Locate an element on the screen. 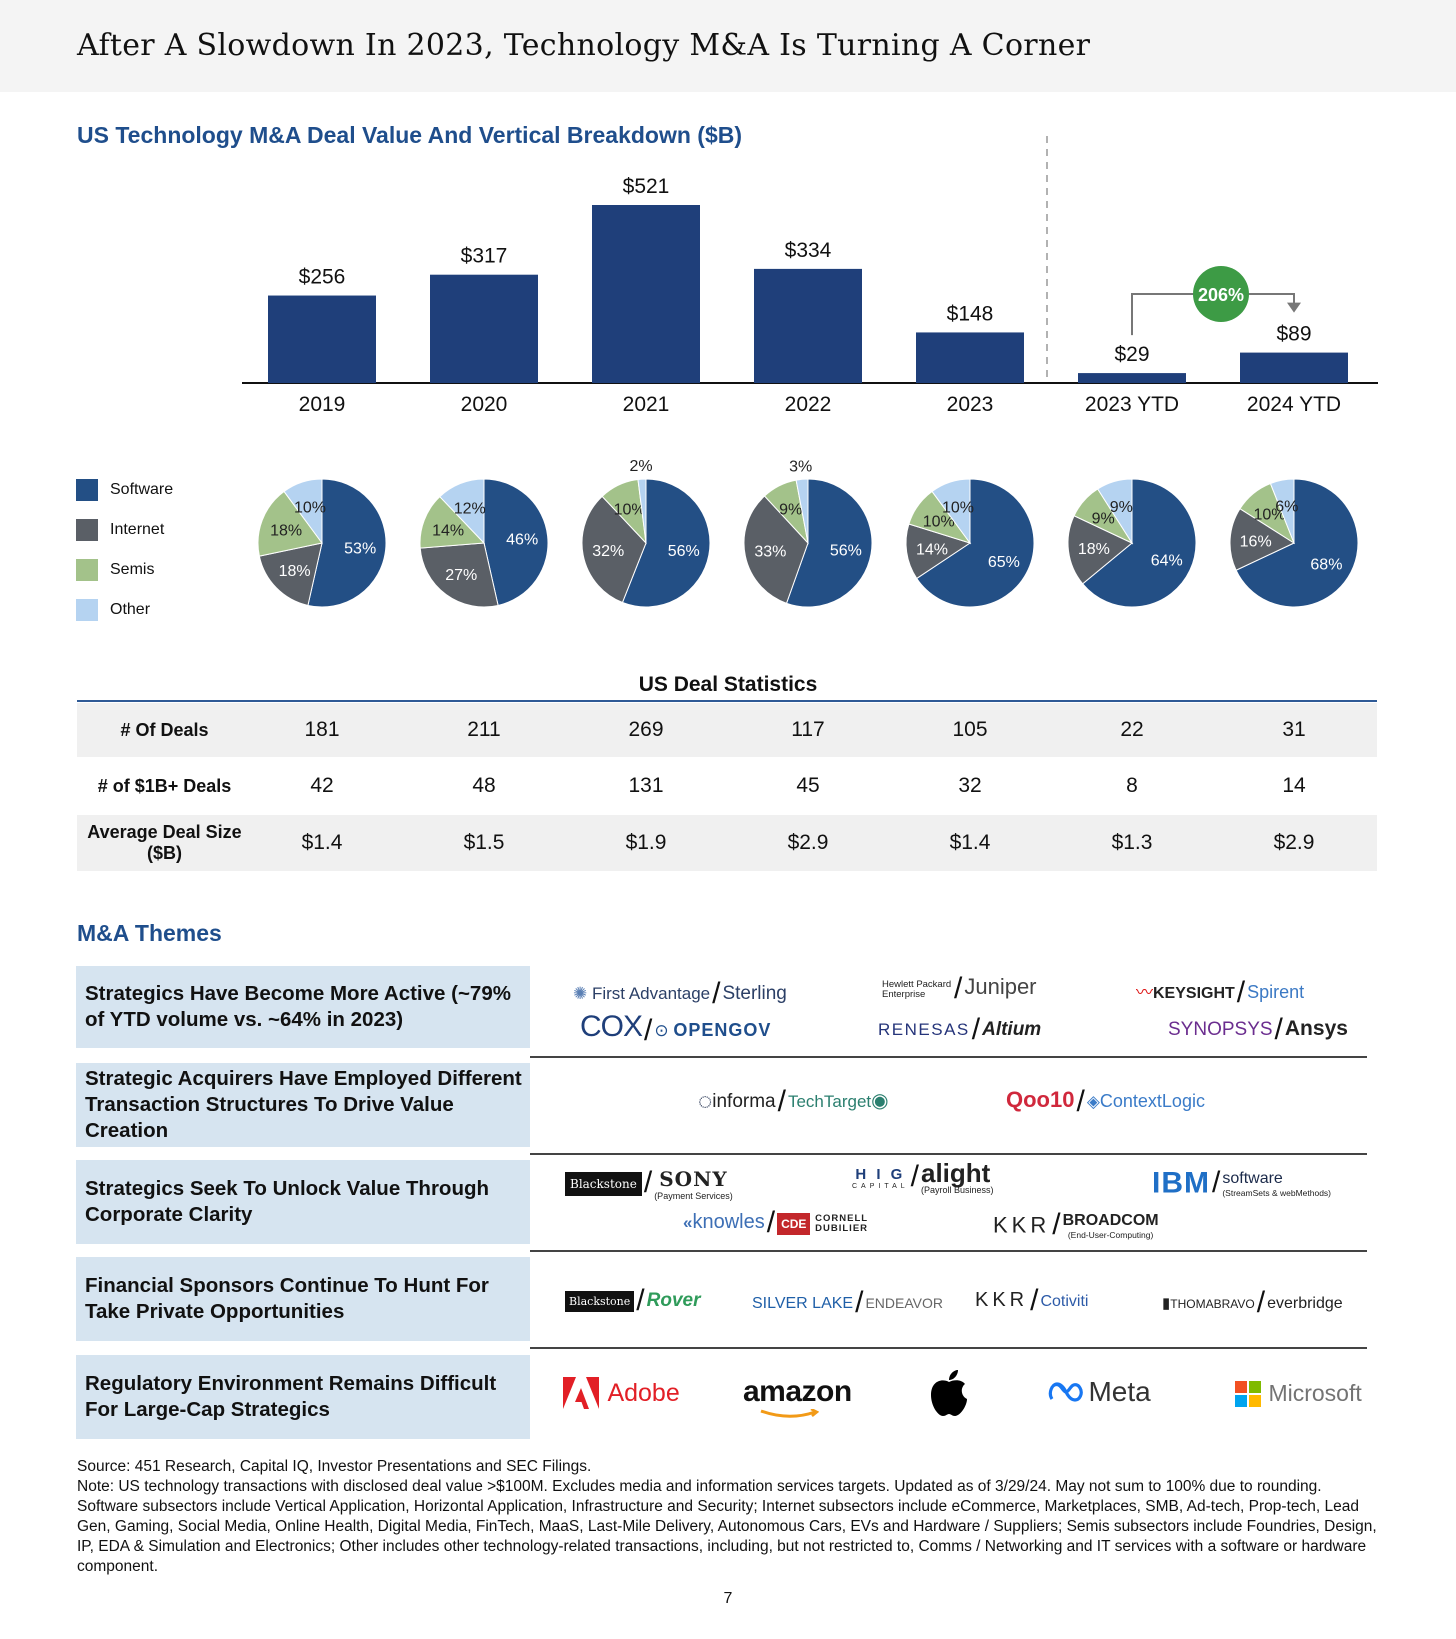 Image resolution: width=1456 pixels, height=1639 pixels. techtarget-logo: TechTarget is located at coordinates (829, 1101).